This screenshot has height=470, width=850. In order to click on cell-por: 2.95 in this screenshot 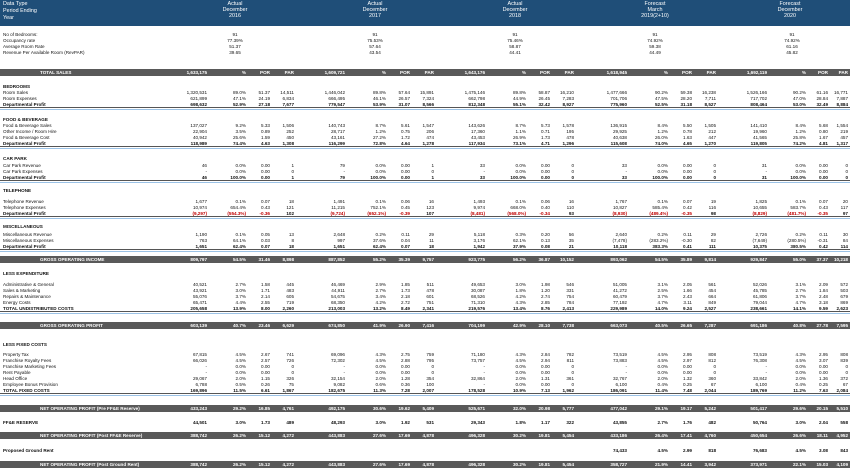, I will do `click(823, 354)`.